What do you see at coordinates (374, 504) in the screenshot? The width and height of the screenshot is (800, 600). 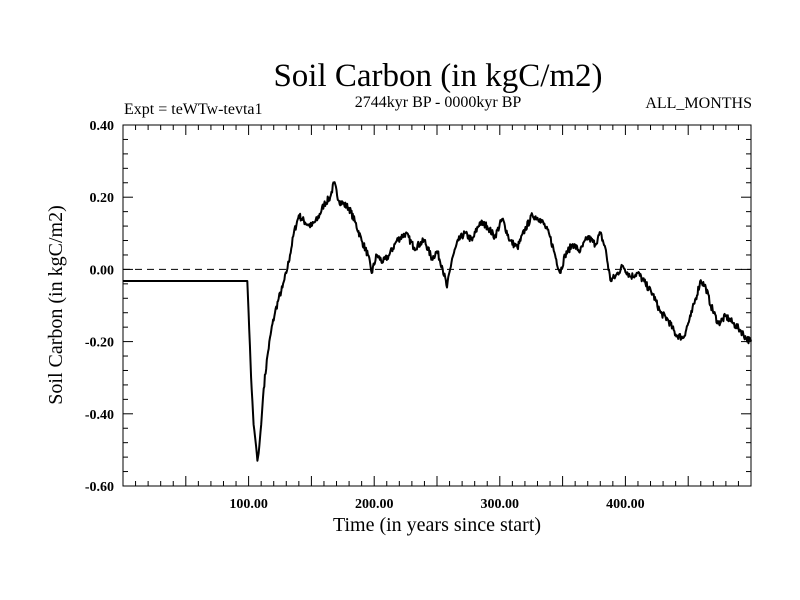 I see `x-tick-label: 200.00` at bounding box center [374, 504].